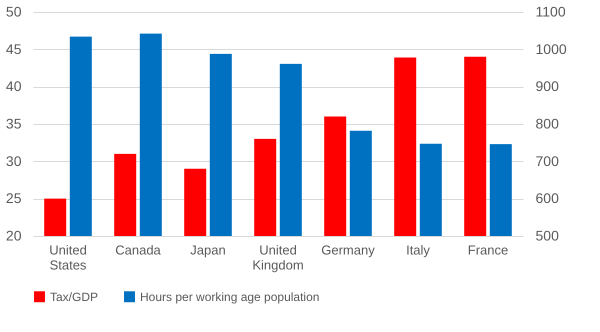  Describe the element at coordinates (14, 198) in the screenshot. I see `y-tick-label: 25` at that location.